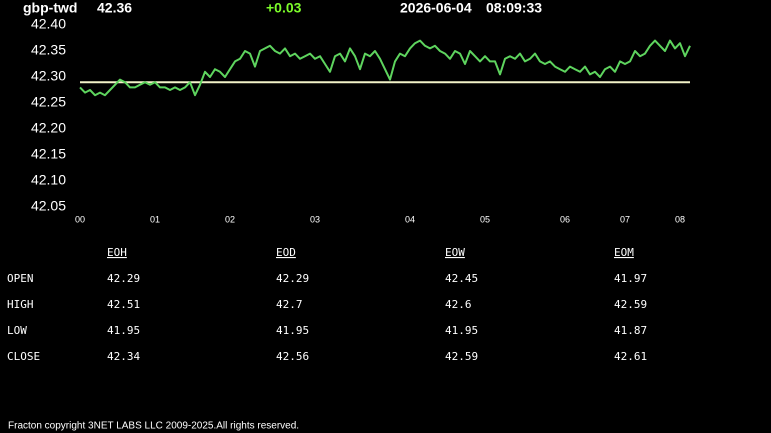 This screenshot has height=433, width=771. I want to click on date: 2026-06-04, so click(436, 8).